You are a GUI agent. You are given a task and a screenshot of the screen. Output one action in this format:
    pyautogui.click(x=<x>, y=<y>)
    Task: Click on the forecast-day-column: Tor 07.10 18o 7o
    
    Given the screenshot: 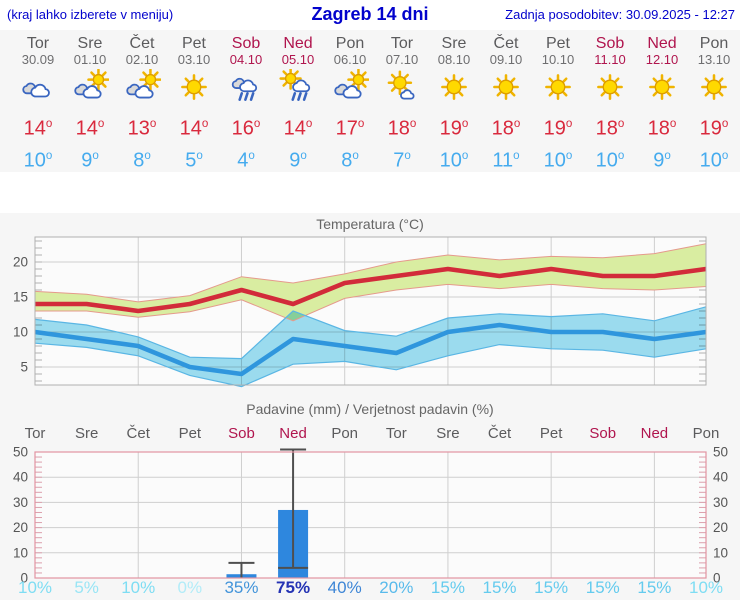 What is the action you would take?
    pyautogui.click(x=402, y=101)
    